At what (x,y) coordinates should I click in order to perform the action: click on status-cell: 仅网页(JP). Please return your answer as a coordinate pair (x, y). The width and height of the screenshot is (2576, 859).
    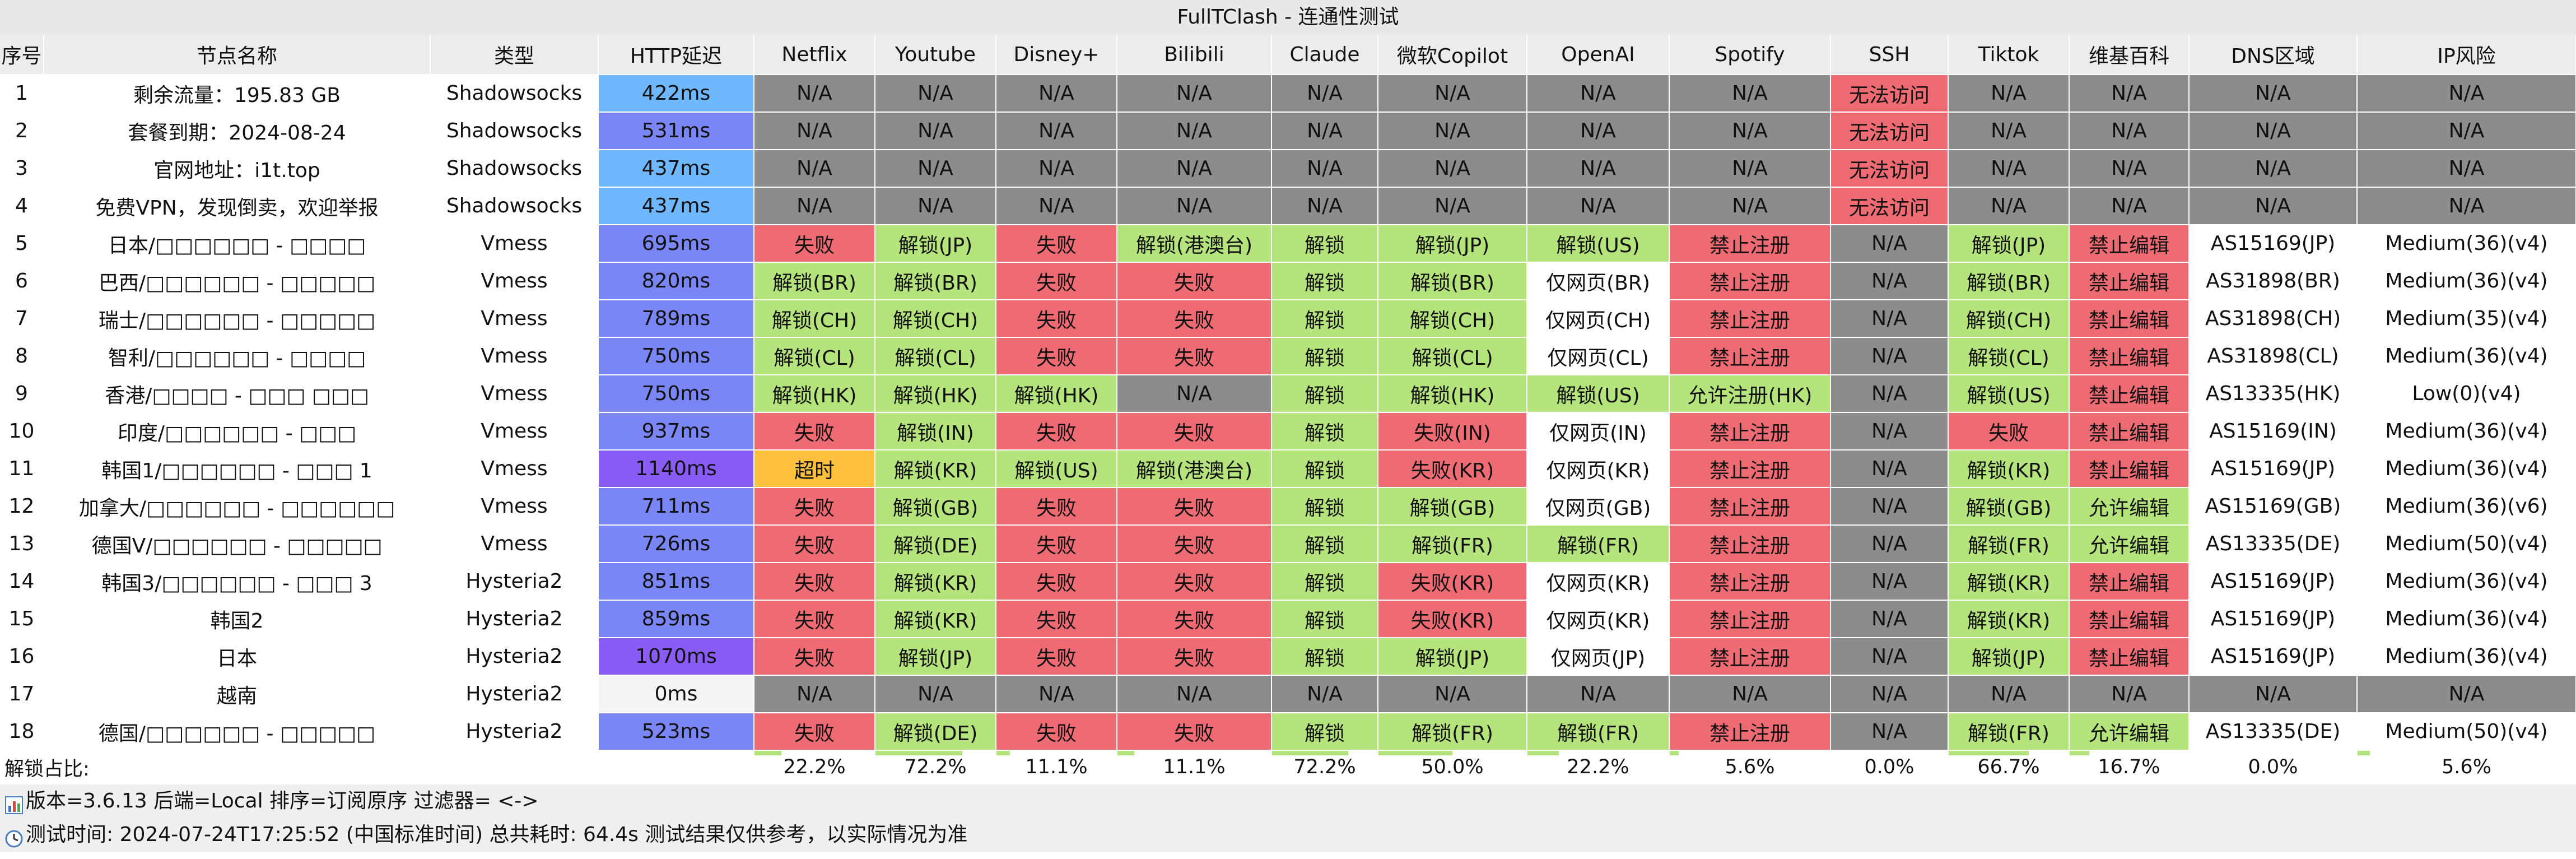
    Looking at the image, I should click on (1598, 657).